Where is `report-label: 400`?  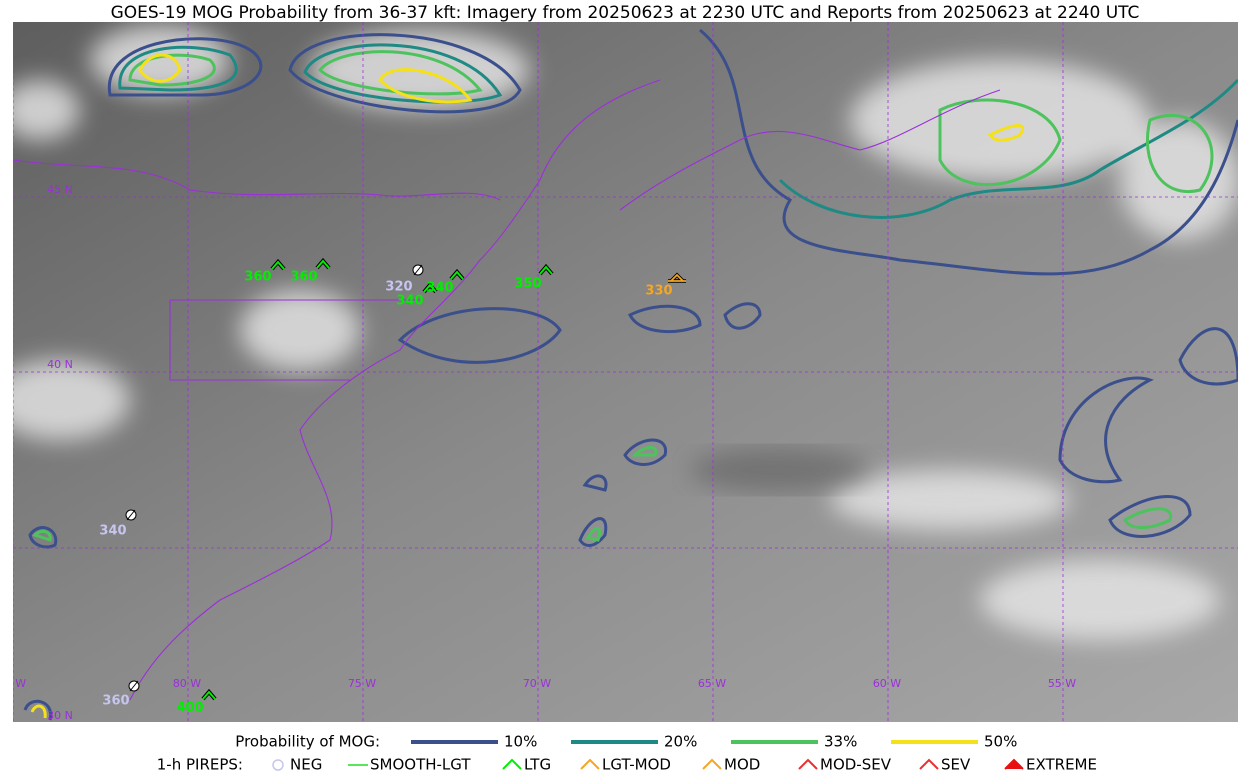
report-label: 400 is located at coordinates (189, 708).